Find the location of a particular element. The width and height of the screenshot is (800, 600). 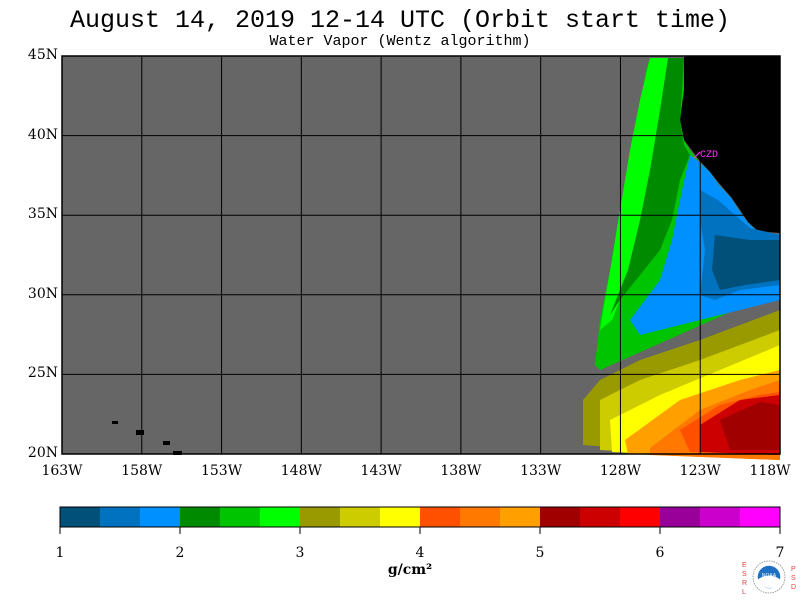

latitude-label: 25N is located at coordinates (42, 373).